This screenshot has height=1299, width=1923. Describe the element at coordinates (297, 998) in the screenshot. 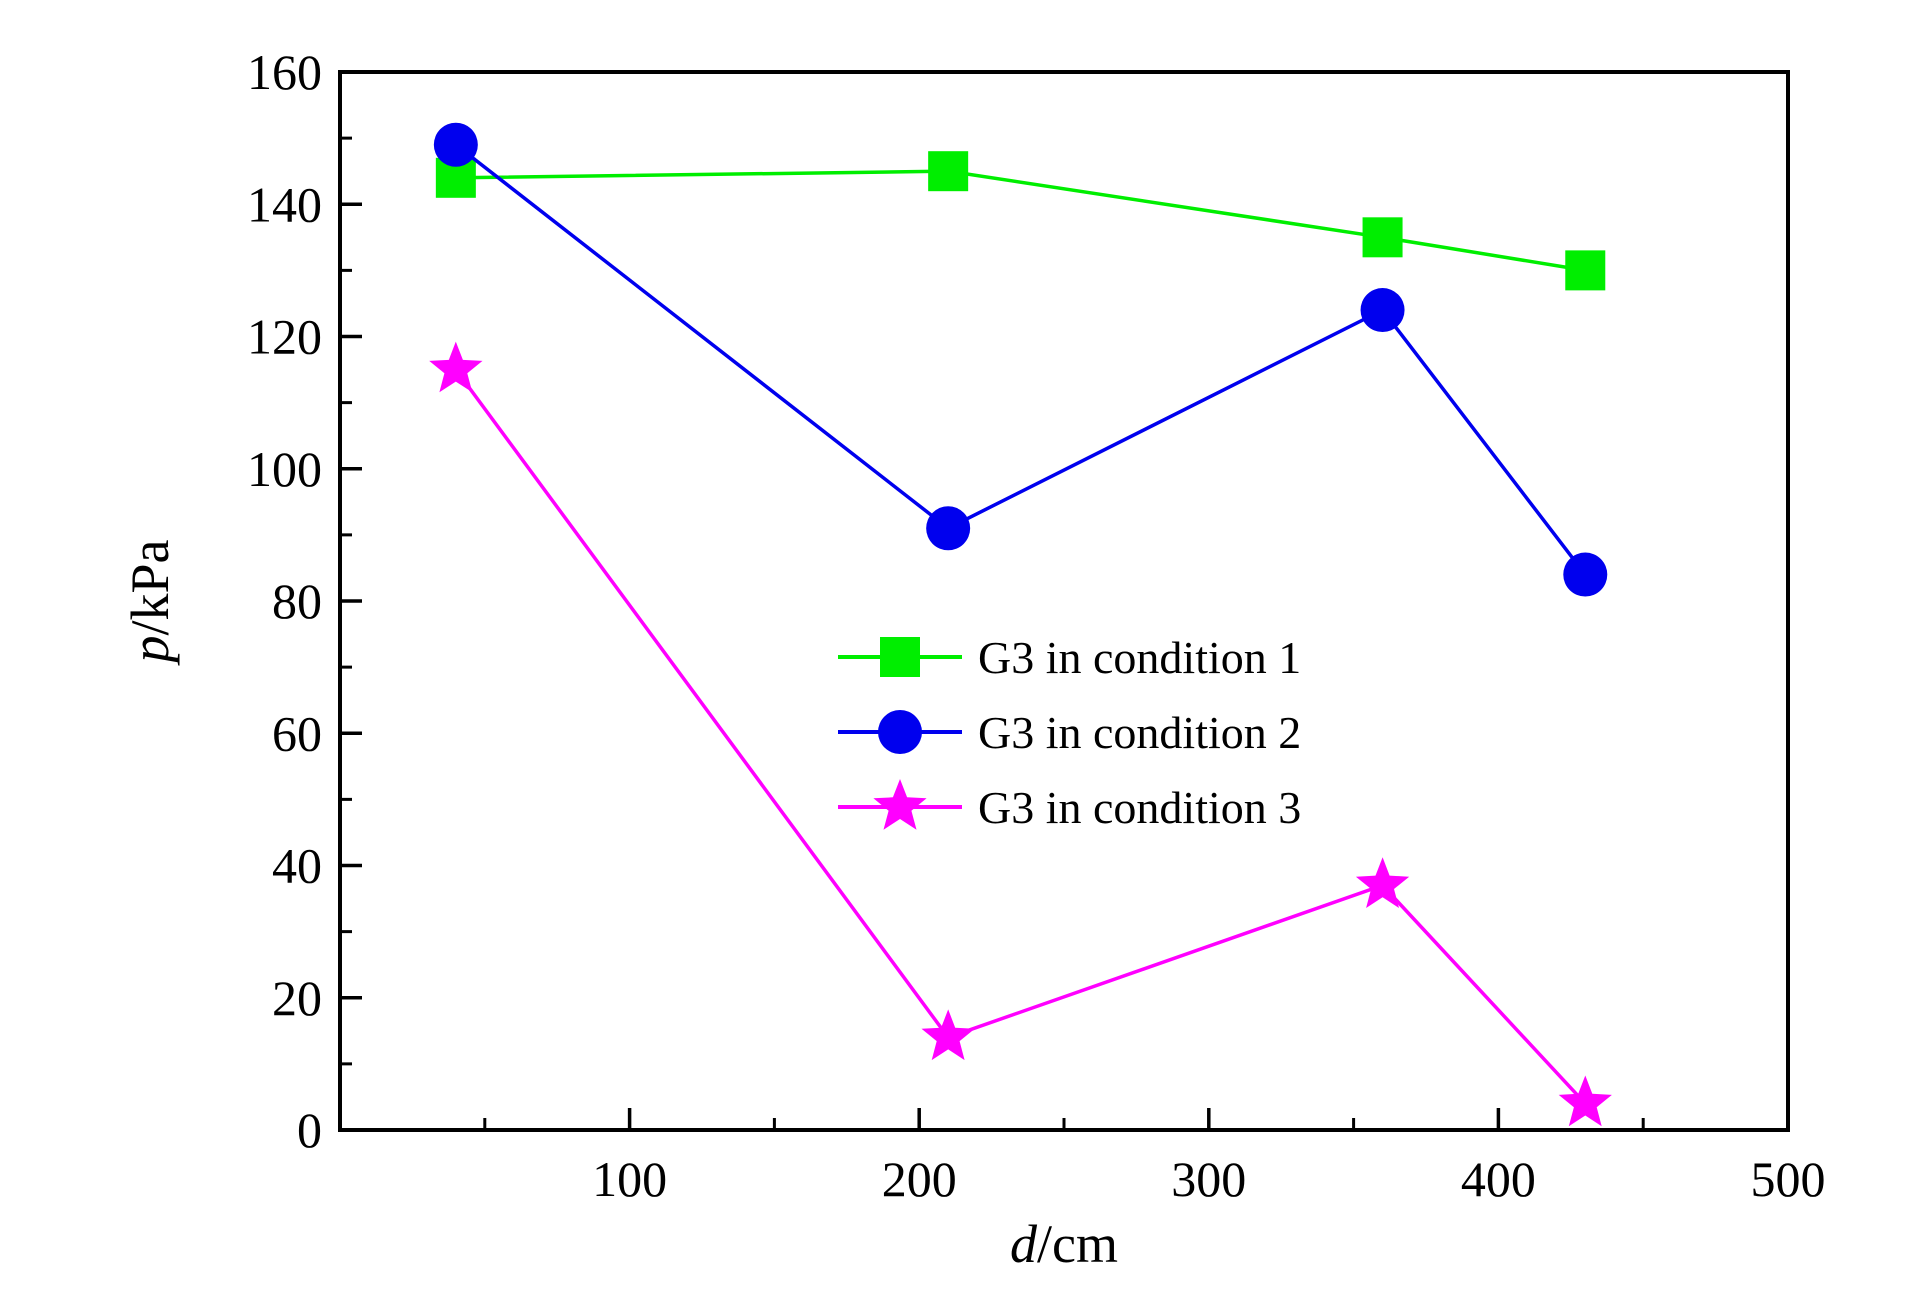

I see `y-tick-label: 20` at that location.